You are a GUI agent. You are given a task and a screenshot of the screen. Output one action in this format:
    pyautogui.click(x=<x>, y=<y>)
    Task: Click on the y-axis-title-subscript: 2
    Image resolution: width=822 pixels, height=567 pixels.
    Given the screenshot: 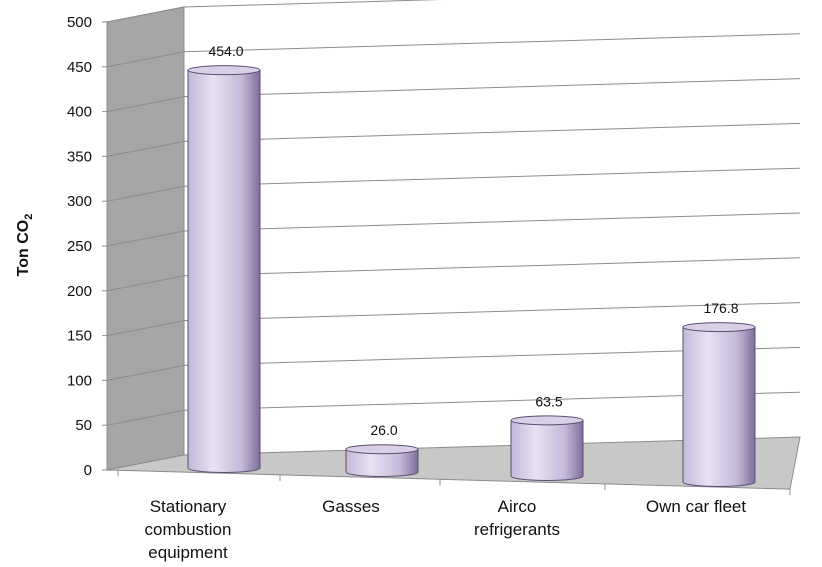 What is the action you would take?
    pyautogui.click(x=29, y=217)
    